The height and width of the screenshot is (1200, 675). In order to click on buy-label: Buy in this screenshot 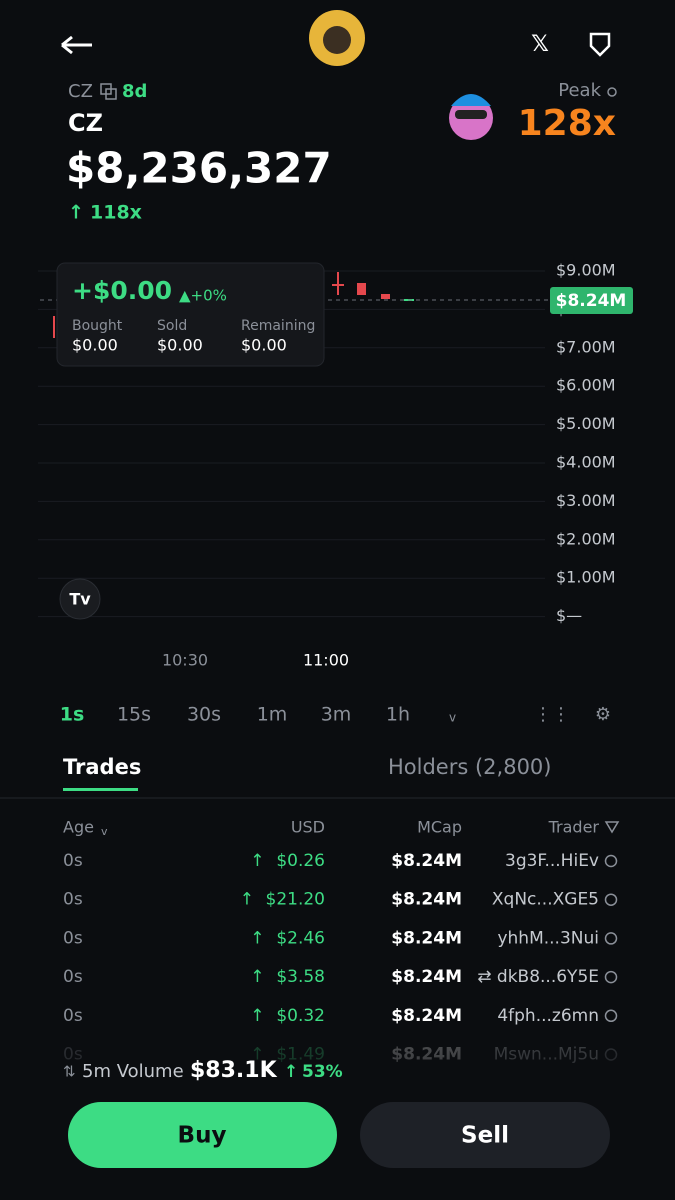, I will do `click(202, 1136)`.